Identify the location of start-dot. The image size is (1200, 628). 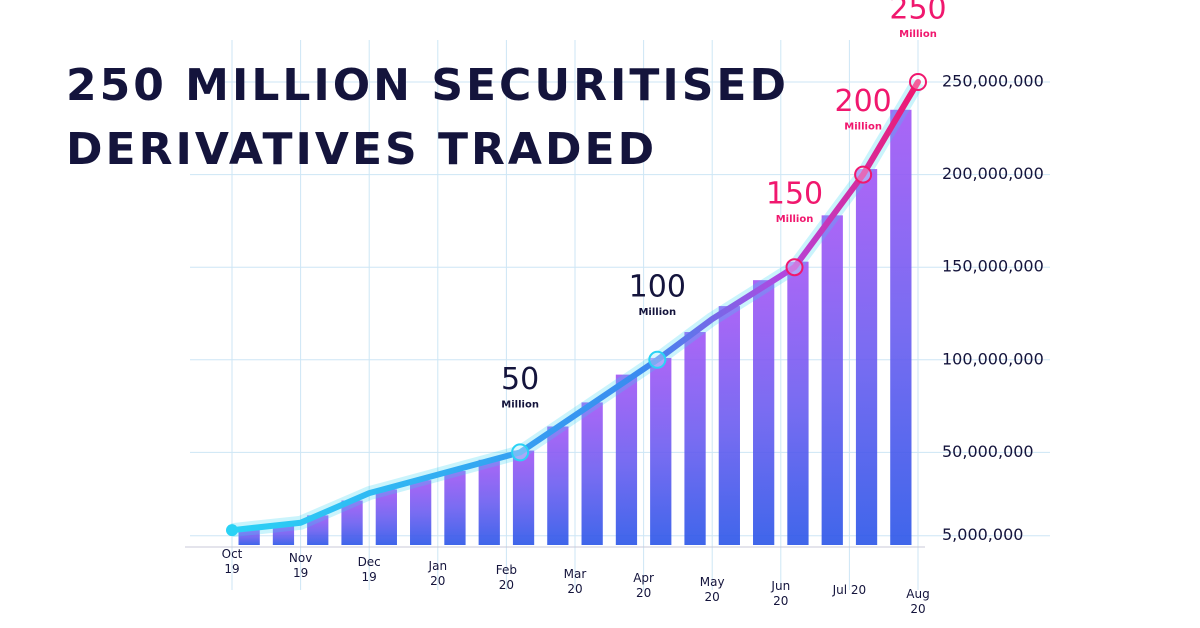
(232, 530).